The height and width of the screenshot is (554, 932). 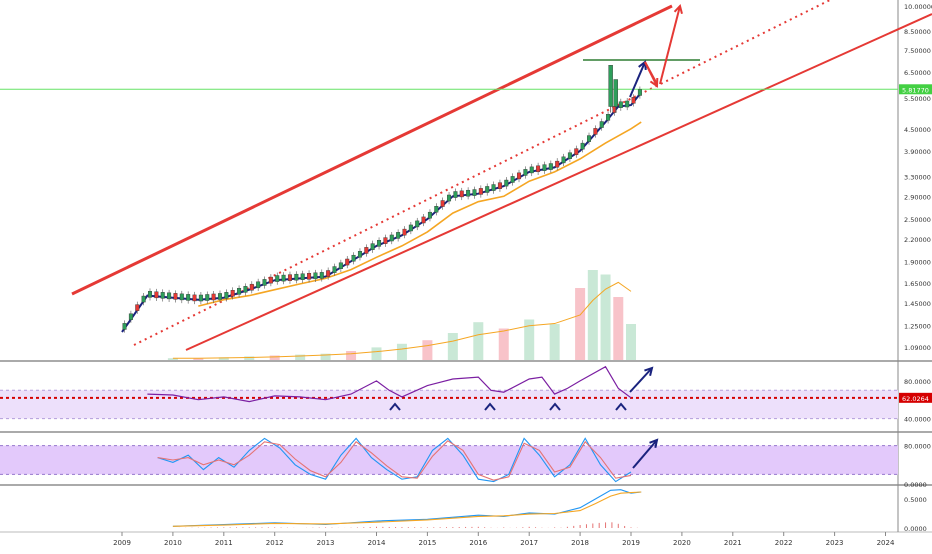 I want to click on target-arrow, so click(x=670, y=45).